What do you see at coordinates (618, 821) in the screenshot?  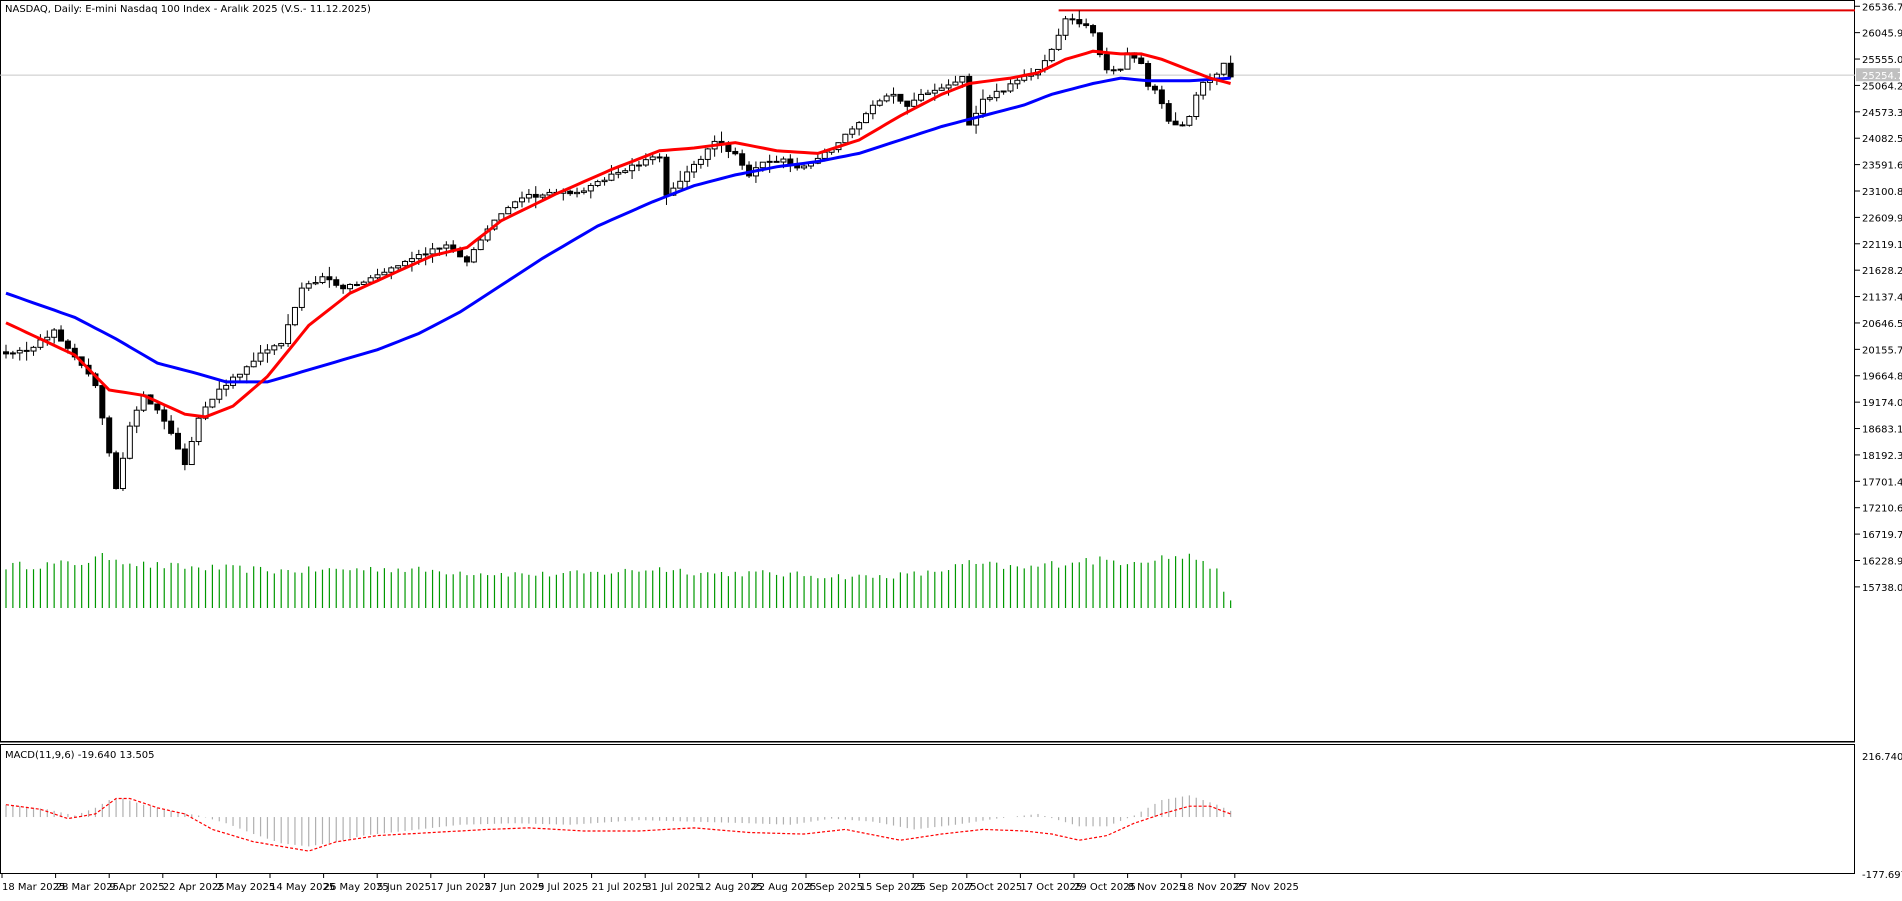 I see `macd-histogram` at bounding box center [618, 821].